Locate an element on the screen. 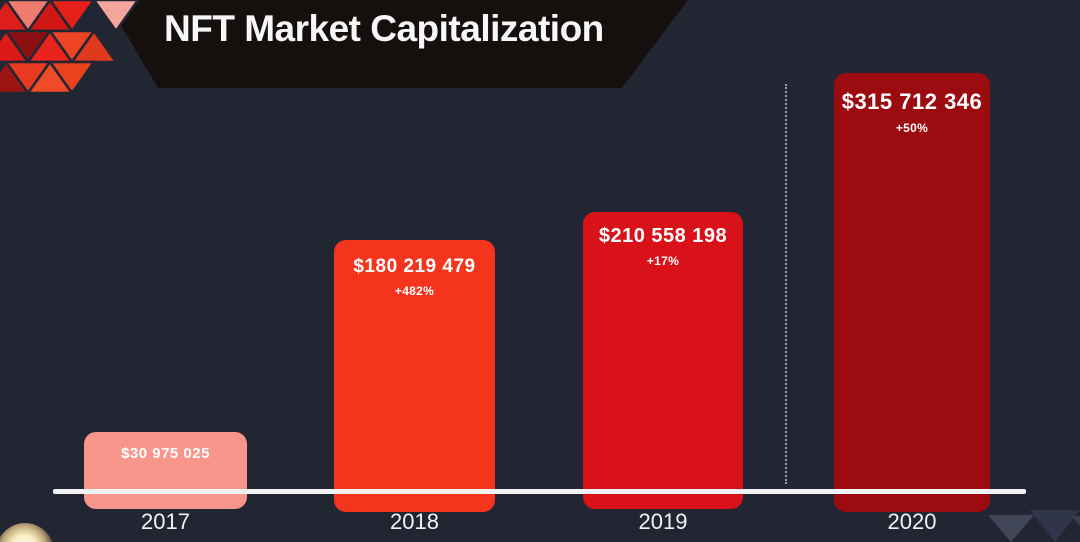 This screenshot has width=1080, height=542. dotted-separator-line is located at coordinates (786, 284).